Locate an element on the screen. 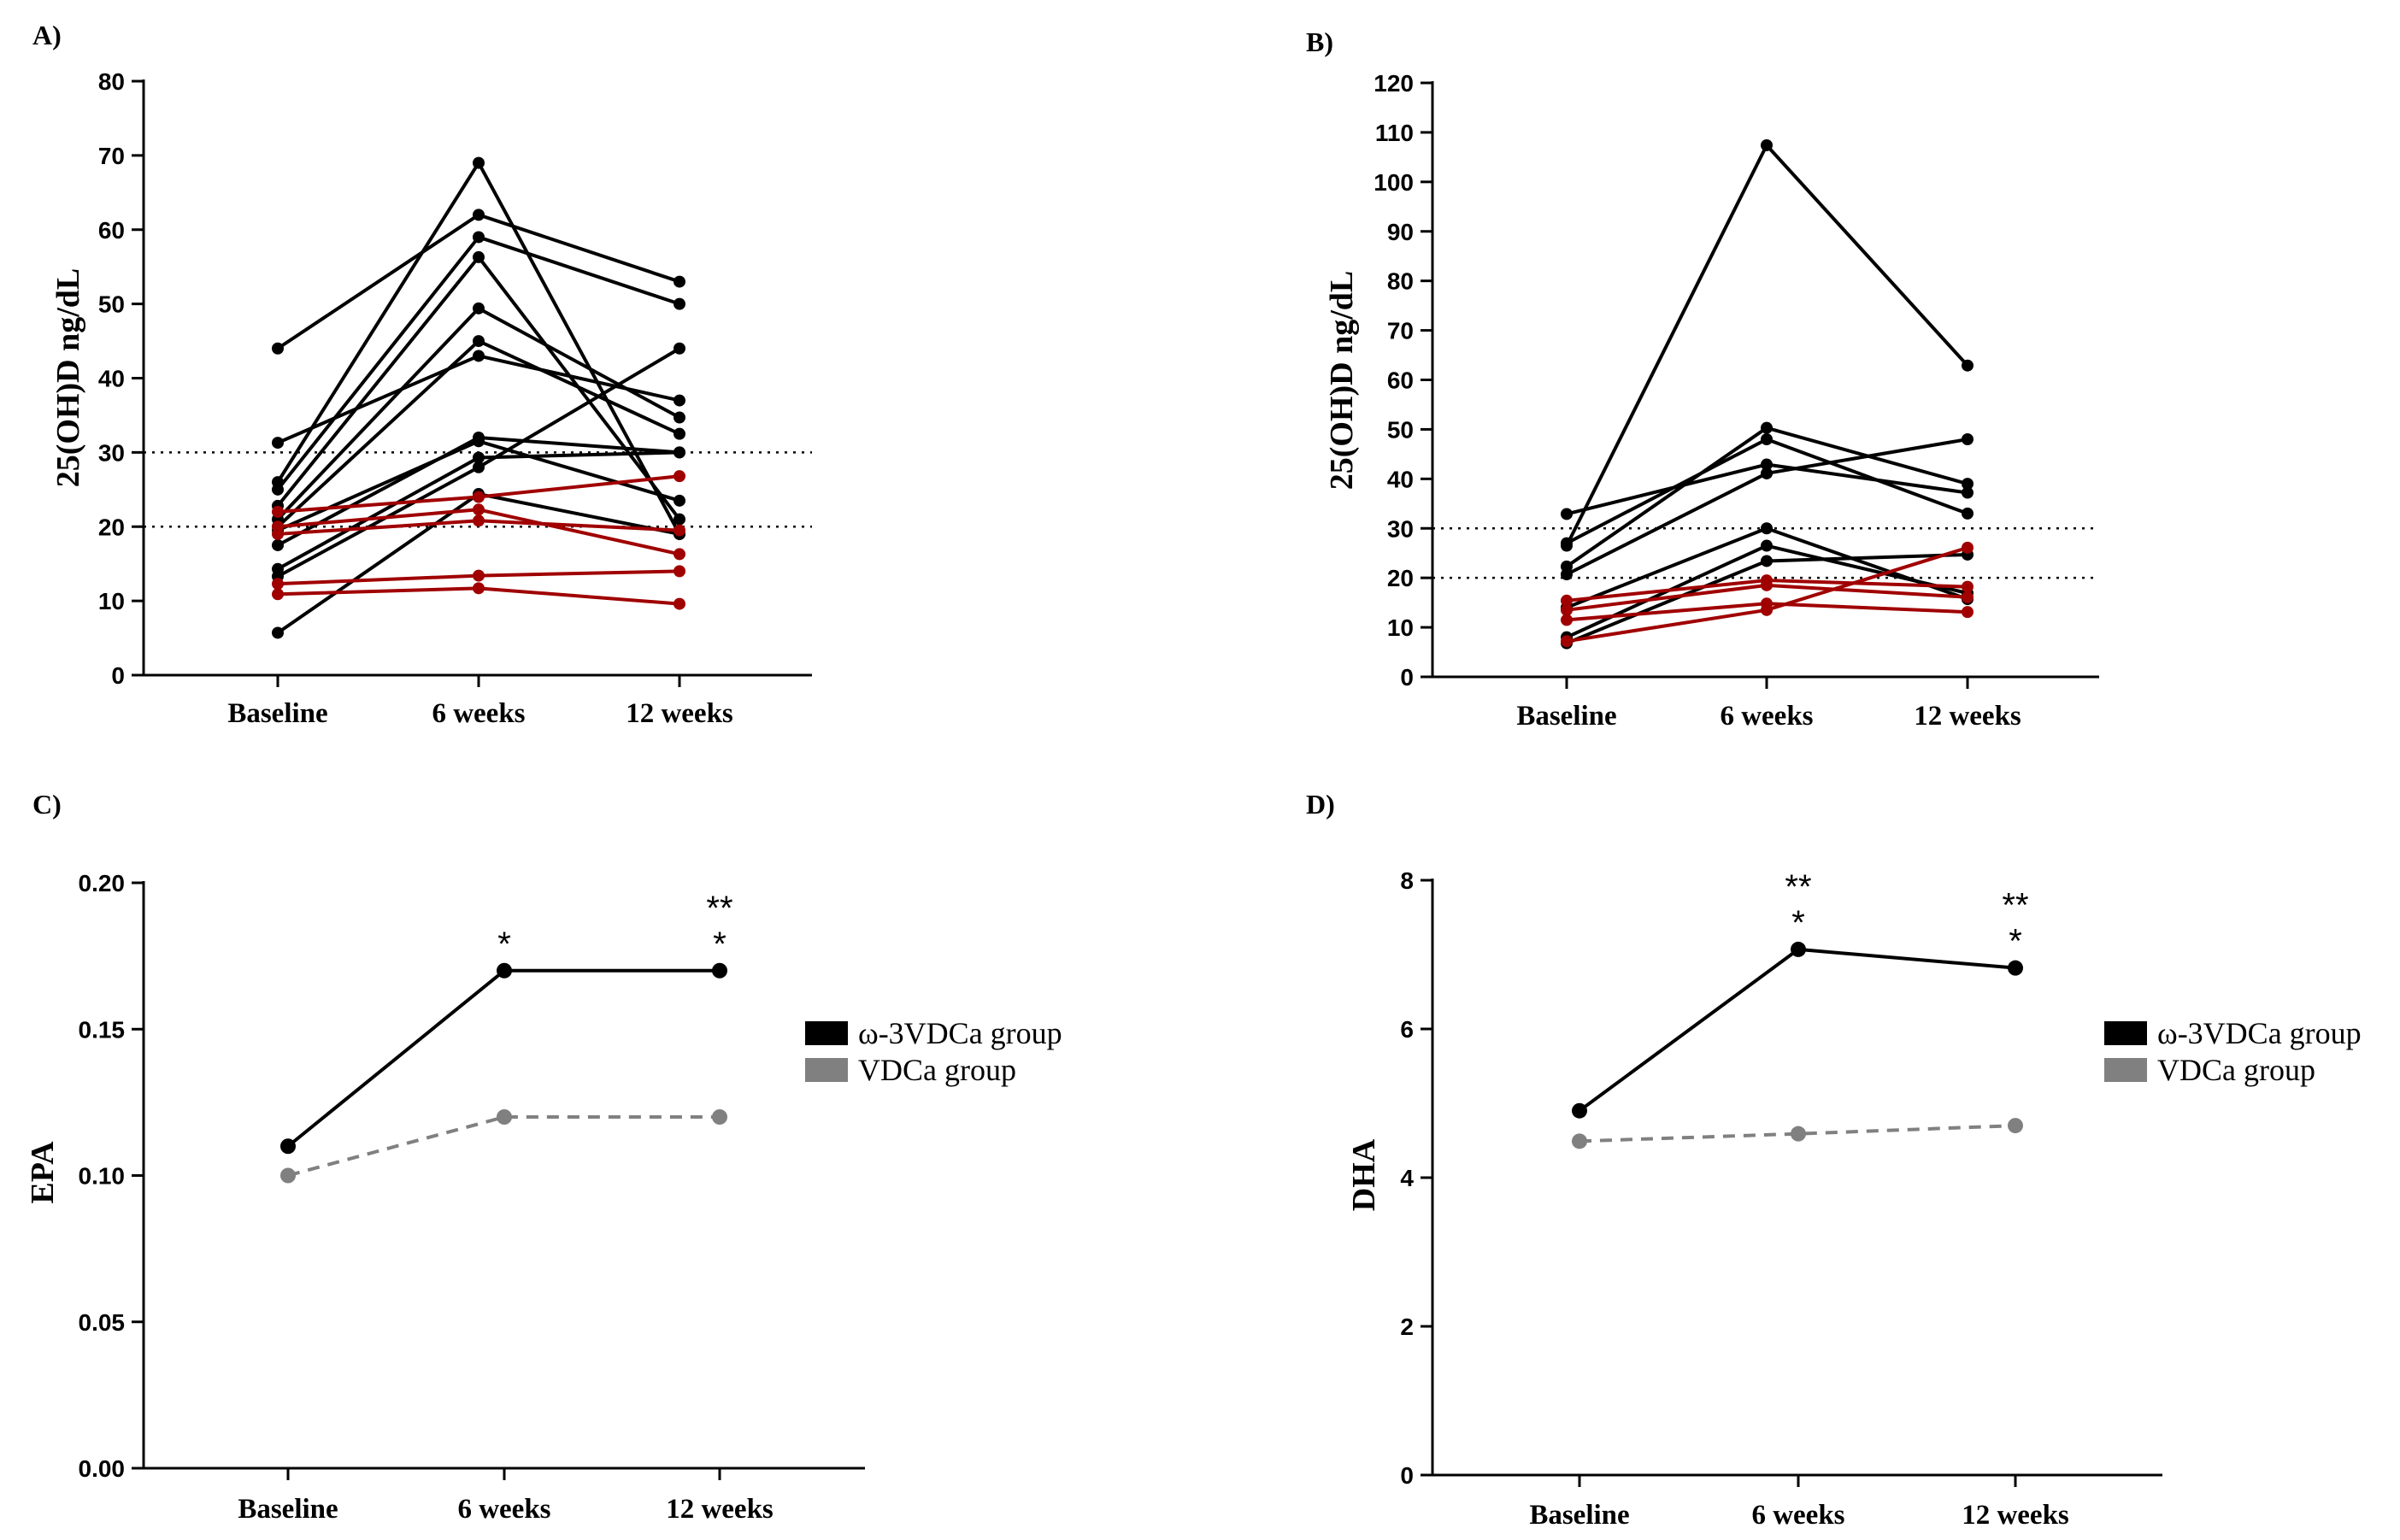  y-tick-label: 80 is located at coordinates (111, 81).